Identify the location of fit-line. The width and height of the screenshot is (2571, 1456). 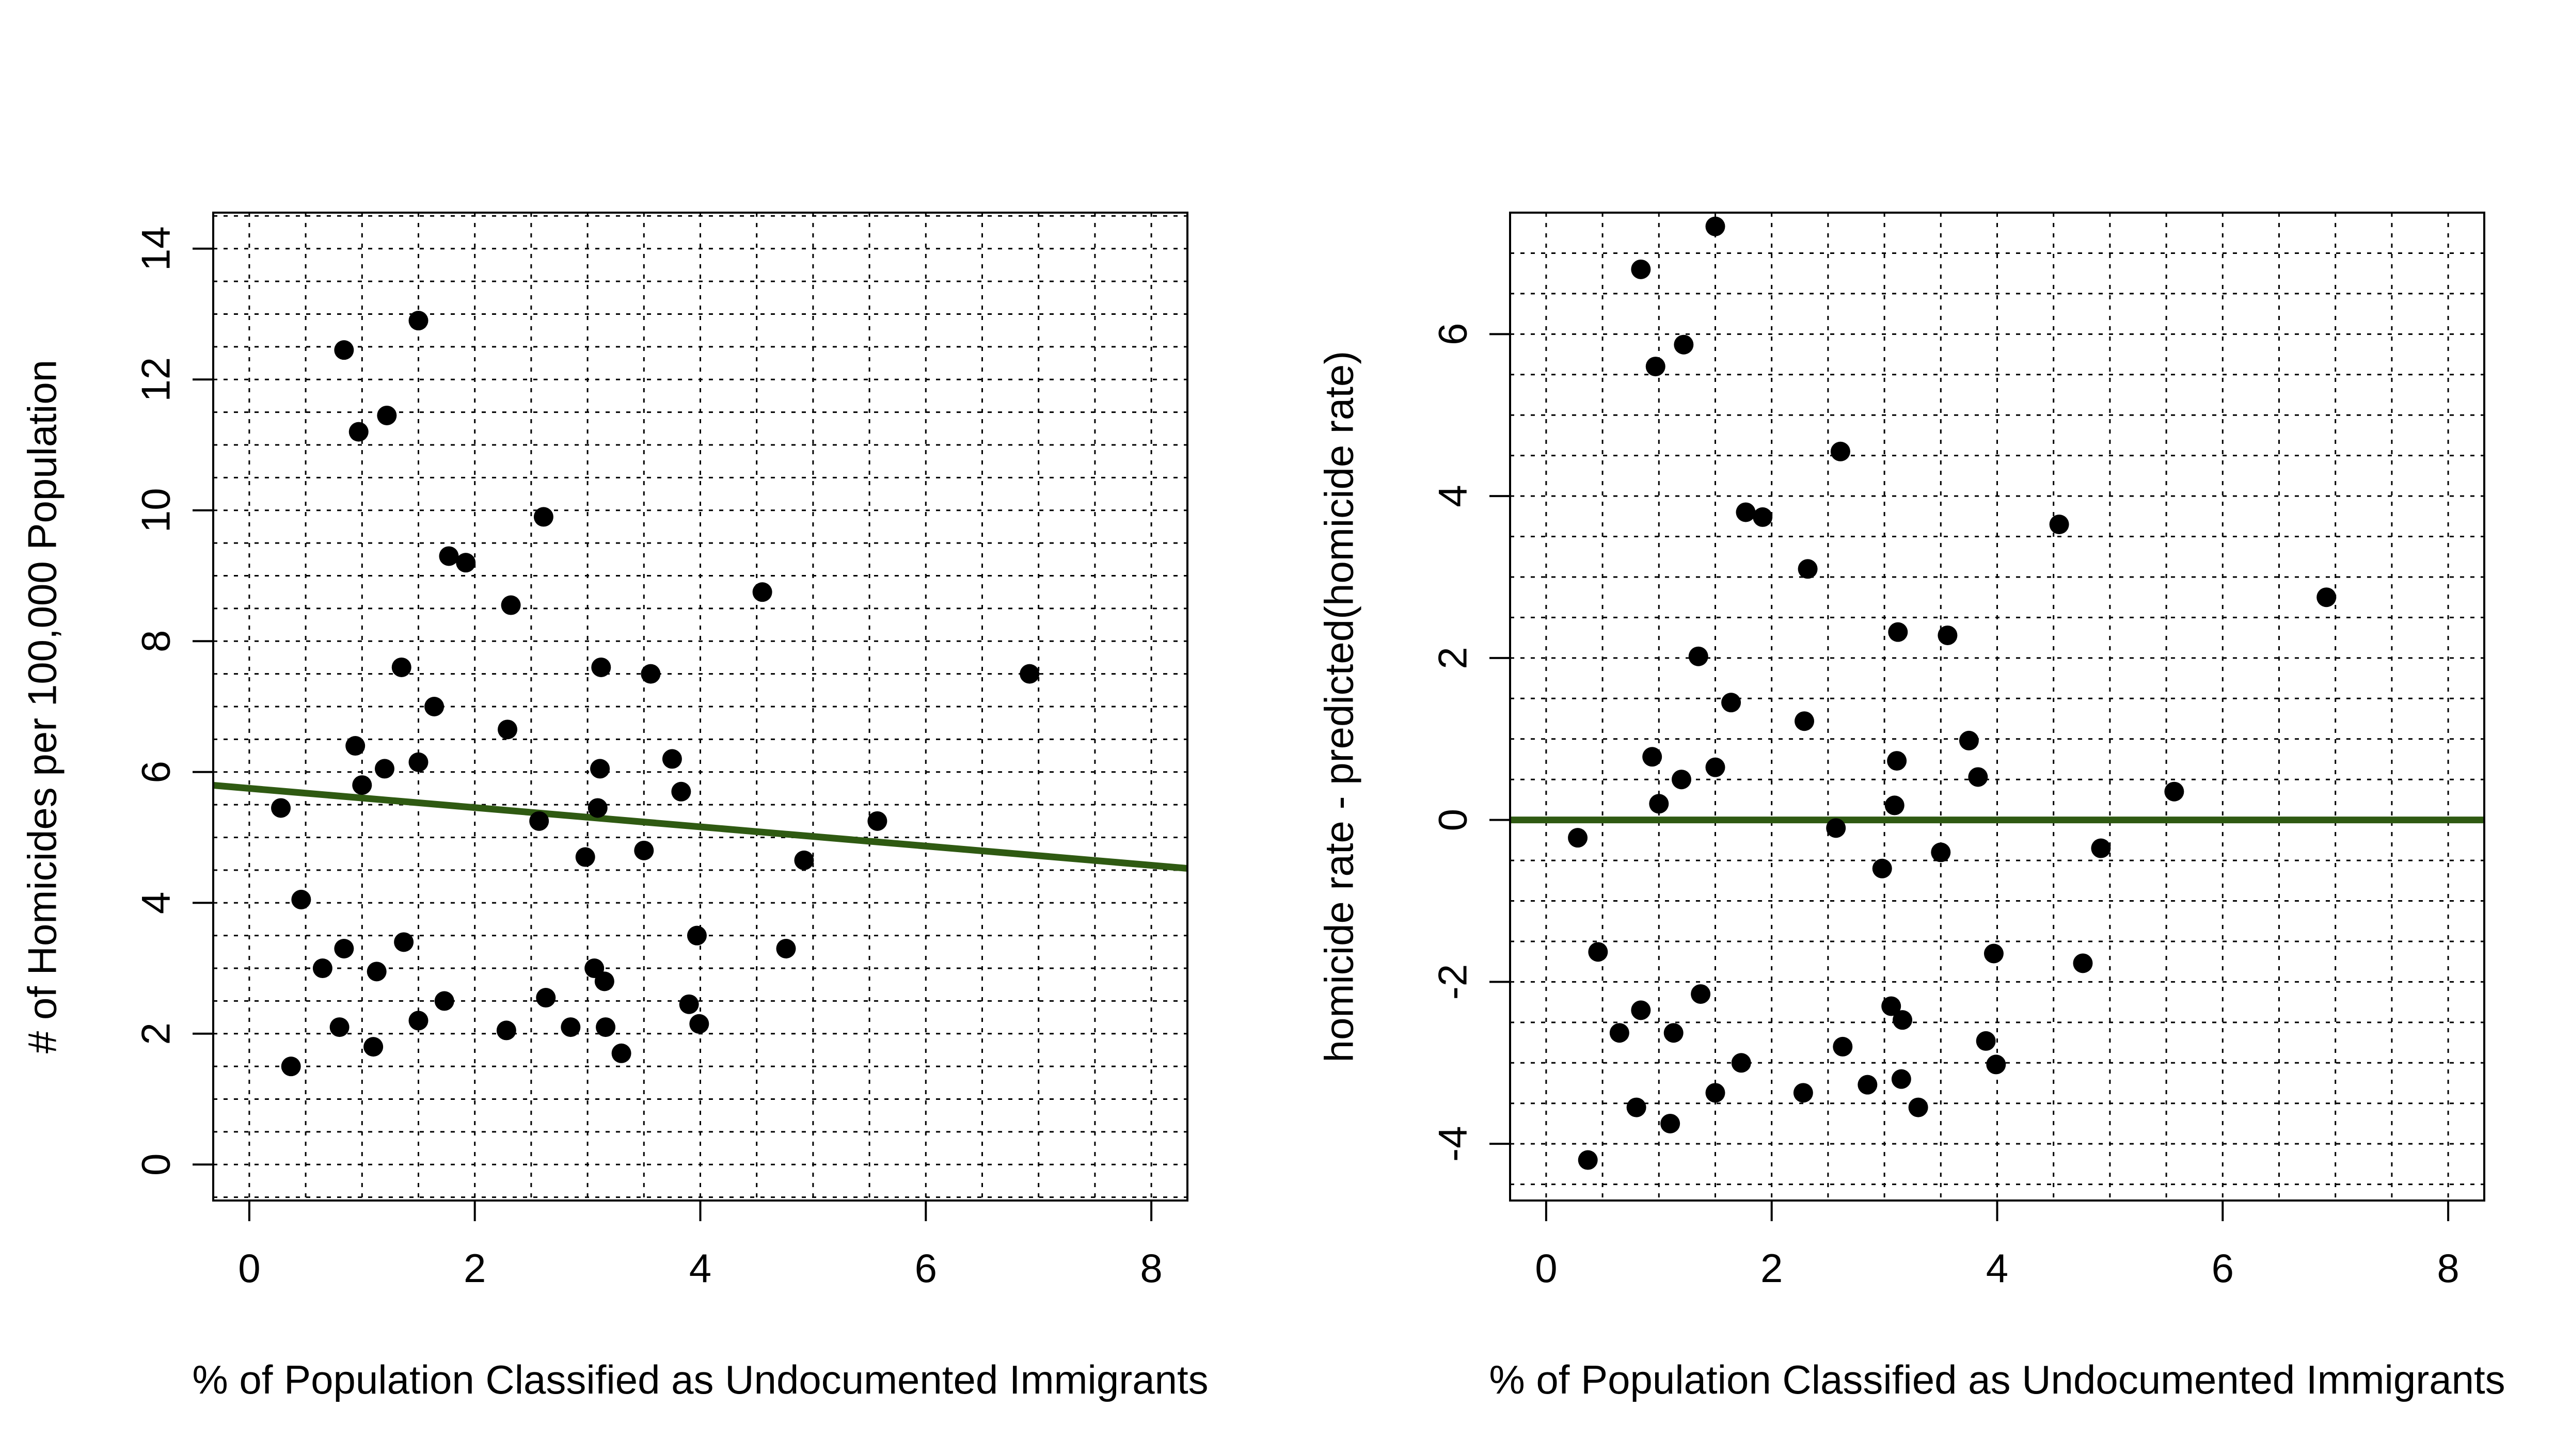
(700, 827).